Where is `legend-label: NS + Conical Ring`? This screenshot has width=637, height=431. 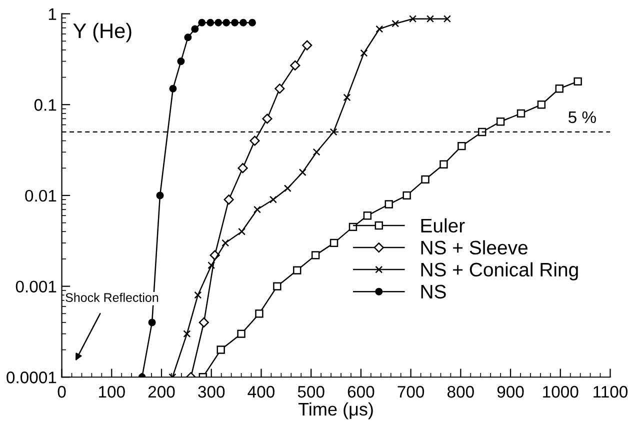
legend-label: NS + Conical Ring is located at coordinates (499, 271).